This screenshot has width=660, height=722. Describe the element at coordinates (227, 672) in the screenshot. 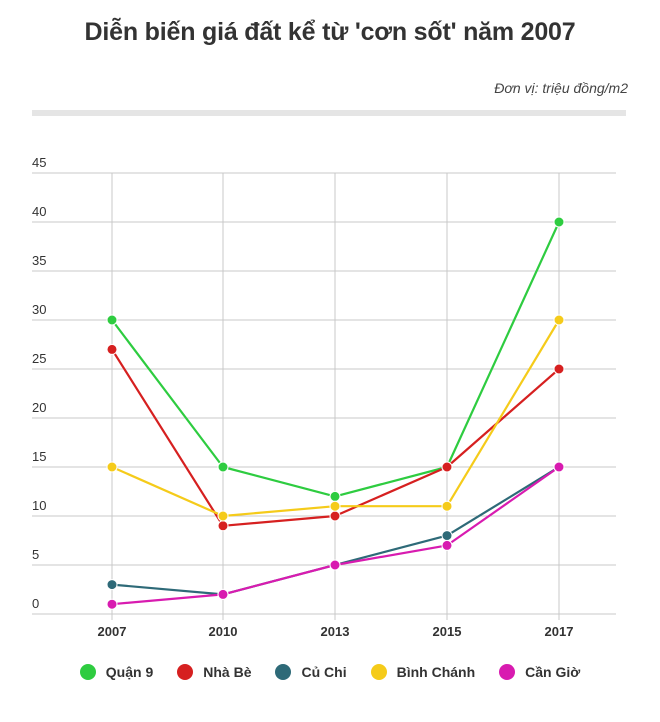

I see `legend-label: Nhà Bè` at that location.